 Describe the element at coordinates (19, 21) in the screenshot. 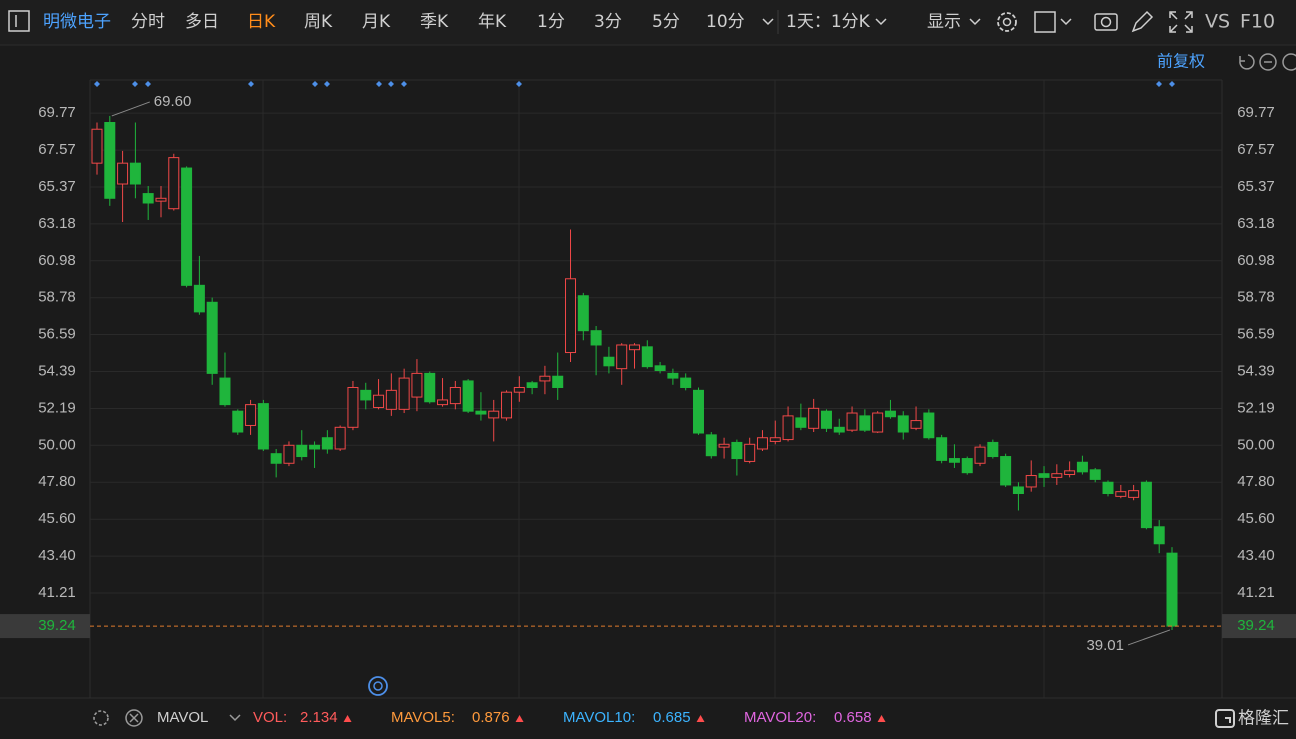

I see `sidebar-toggle` at that location.